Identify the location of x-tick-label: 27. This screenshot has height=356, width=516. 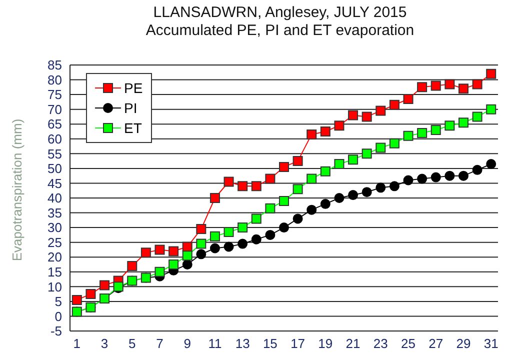
(436, 344).